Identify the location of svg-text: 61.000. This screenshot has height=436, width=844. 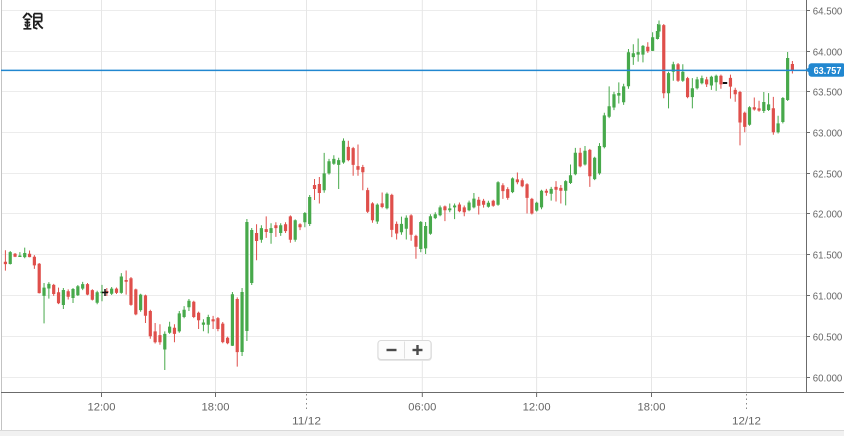
(828, 296).